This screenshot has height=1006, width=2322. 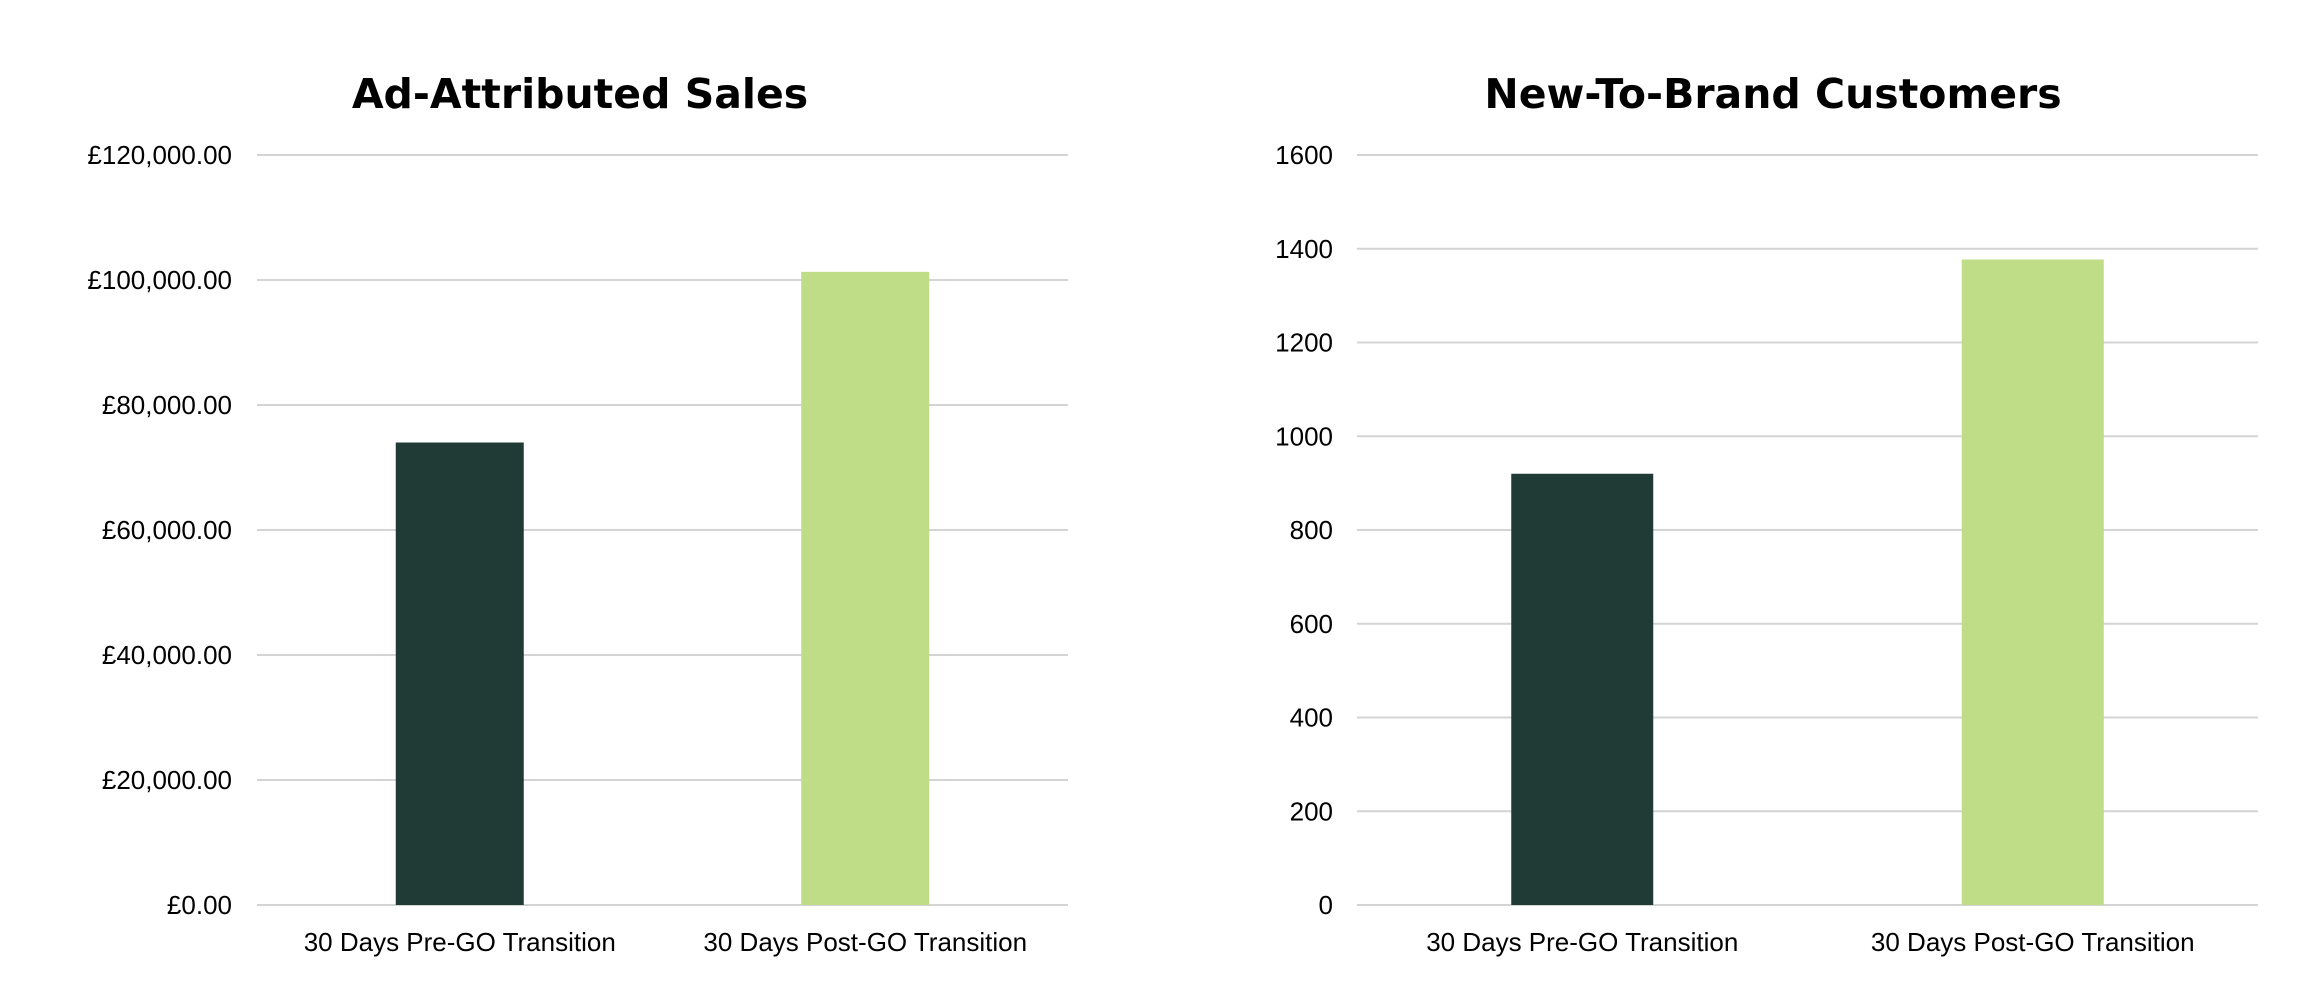 What do you see at coordinates (167, 530) in the screenshot?
I see `y-tick-label: £60,000.00` at bounding box center [167, 530].